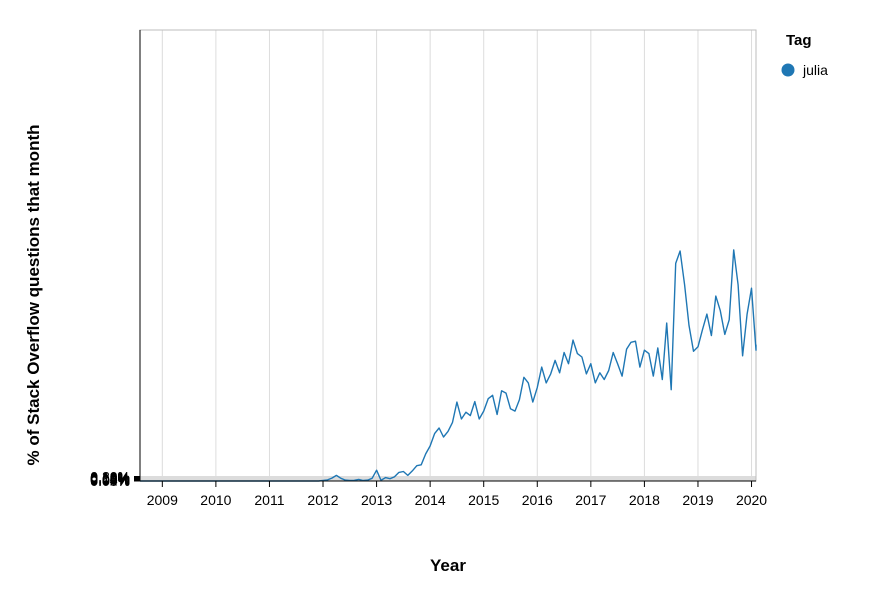 This screenshot has height=609, width=889. Describe the element at coordinates (590, 500) in the screenshot. I see `x-tick-label-2017: 2017` at that location.